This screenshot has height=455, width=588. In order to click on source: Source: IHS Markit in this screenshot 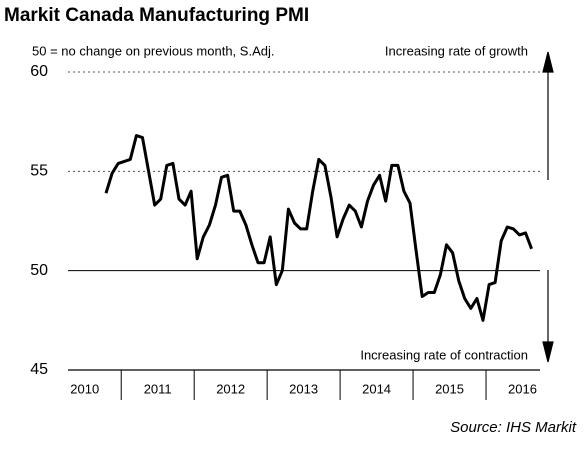, I will do `click(513, 427)`.